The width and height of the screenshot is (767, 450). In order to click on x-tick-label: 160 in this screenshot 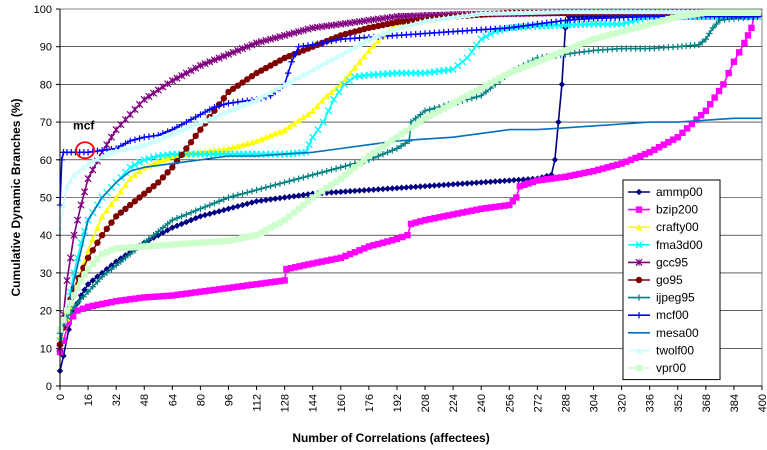, I will do `click(342, 403)`.